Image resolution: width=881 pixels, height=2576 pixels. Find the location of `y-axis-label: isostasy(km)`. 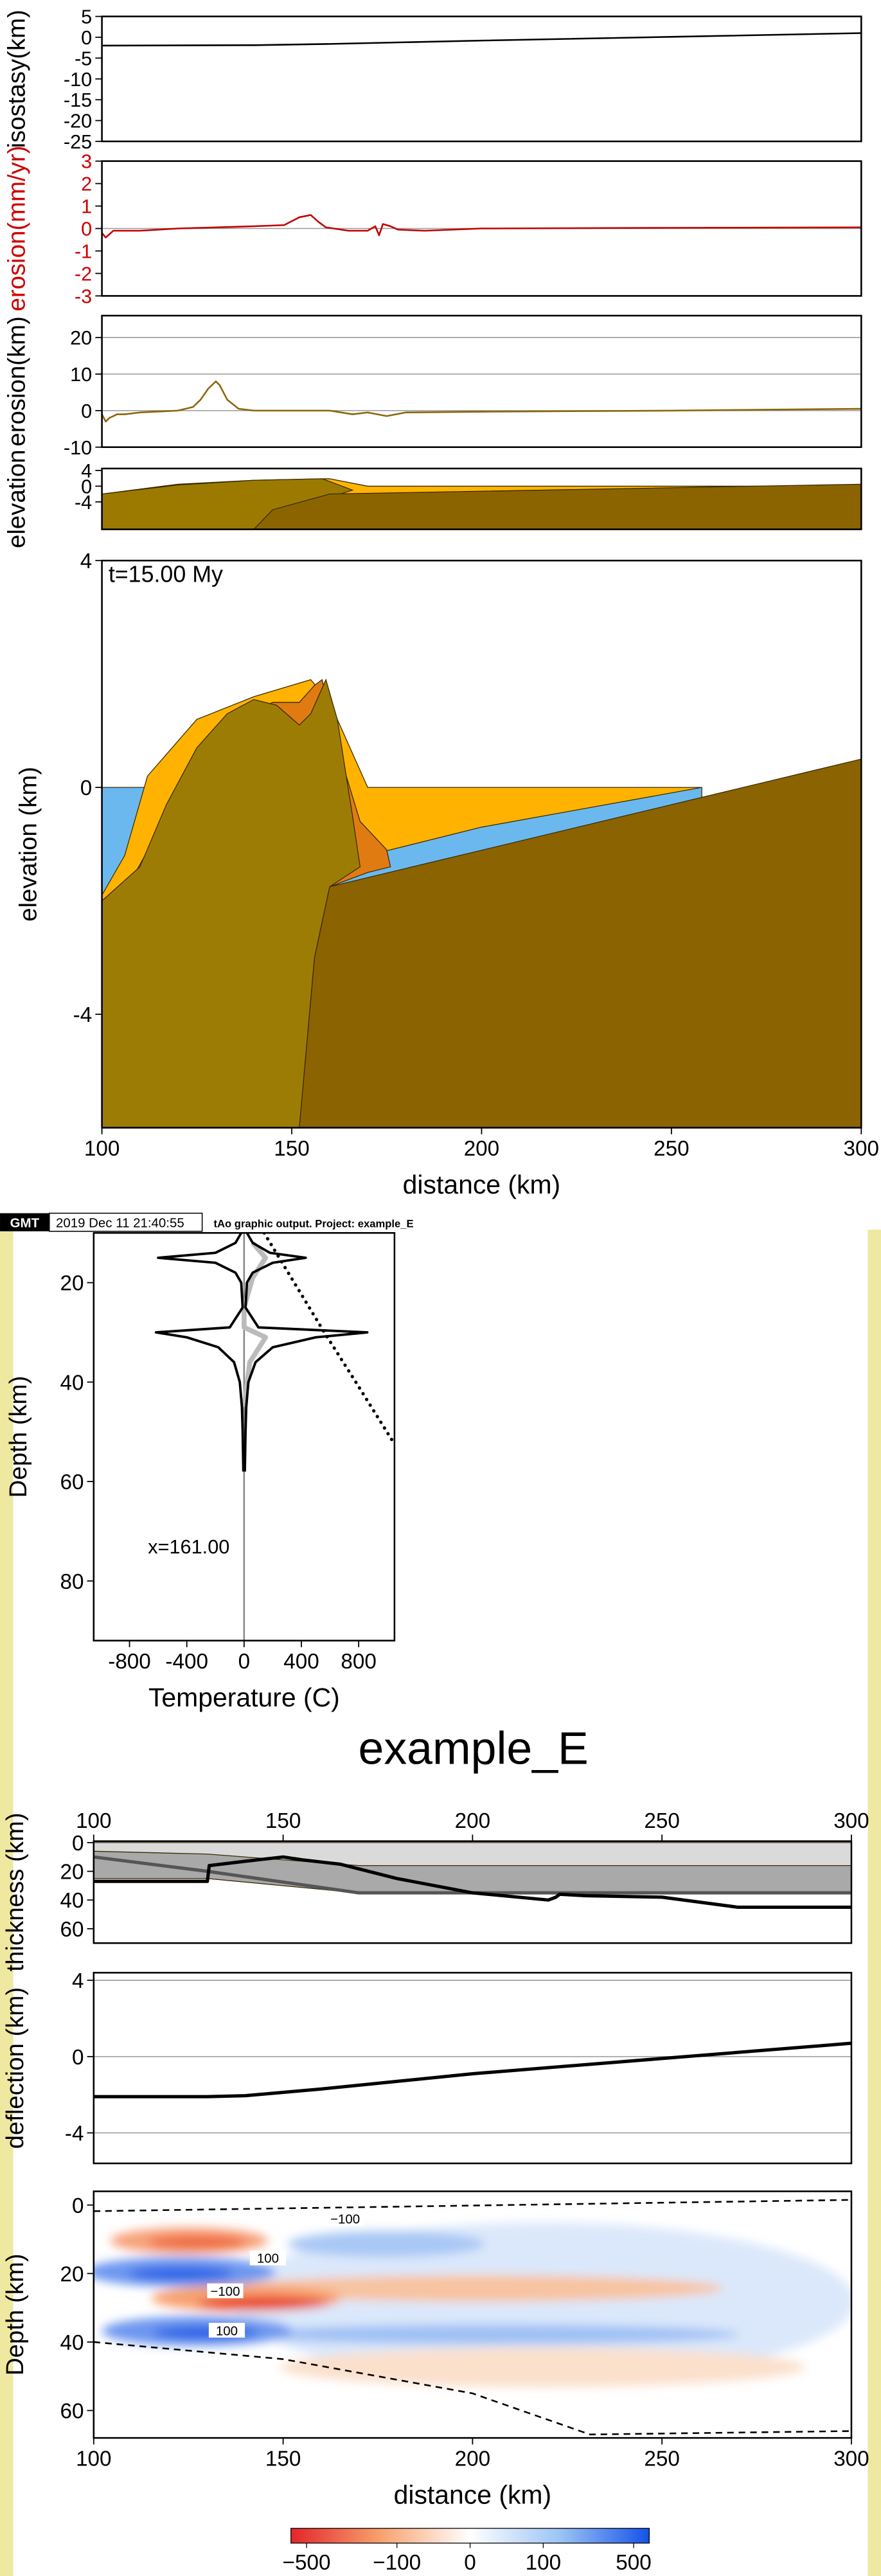

y-axis-label: isostasy(km) is located at coordinates (16, 79).